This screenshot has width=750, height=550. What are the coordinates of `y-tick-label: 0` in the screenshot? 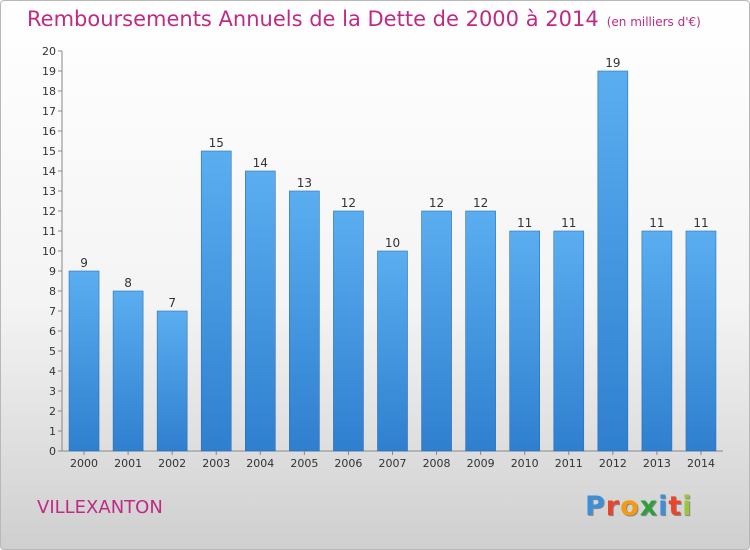 It's located at (52, 451).